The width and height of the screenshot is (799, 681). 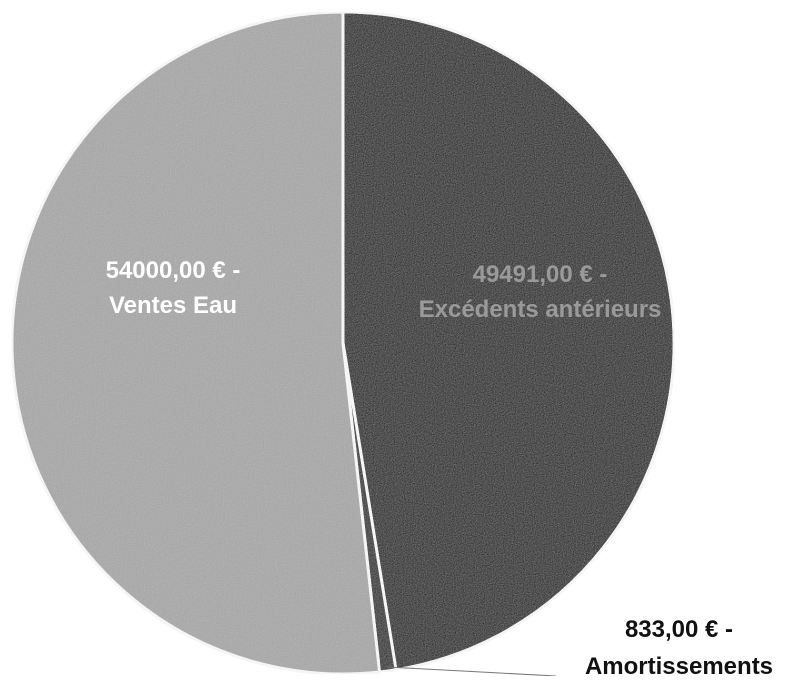 I want to click on slice-label-2-line-2: Amortissements, so click(x=679, y=664).